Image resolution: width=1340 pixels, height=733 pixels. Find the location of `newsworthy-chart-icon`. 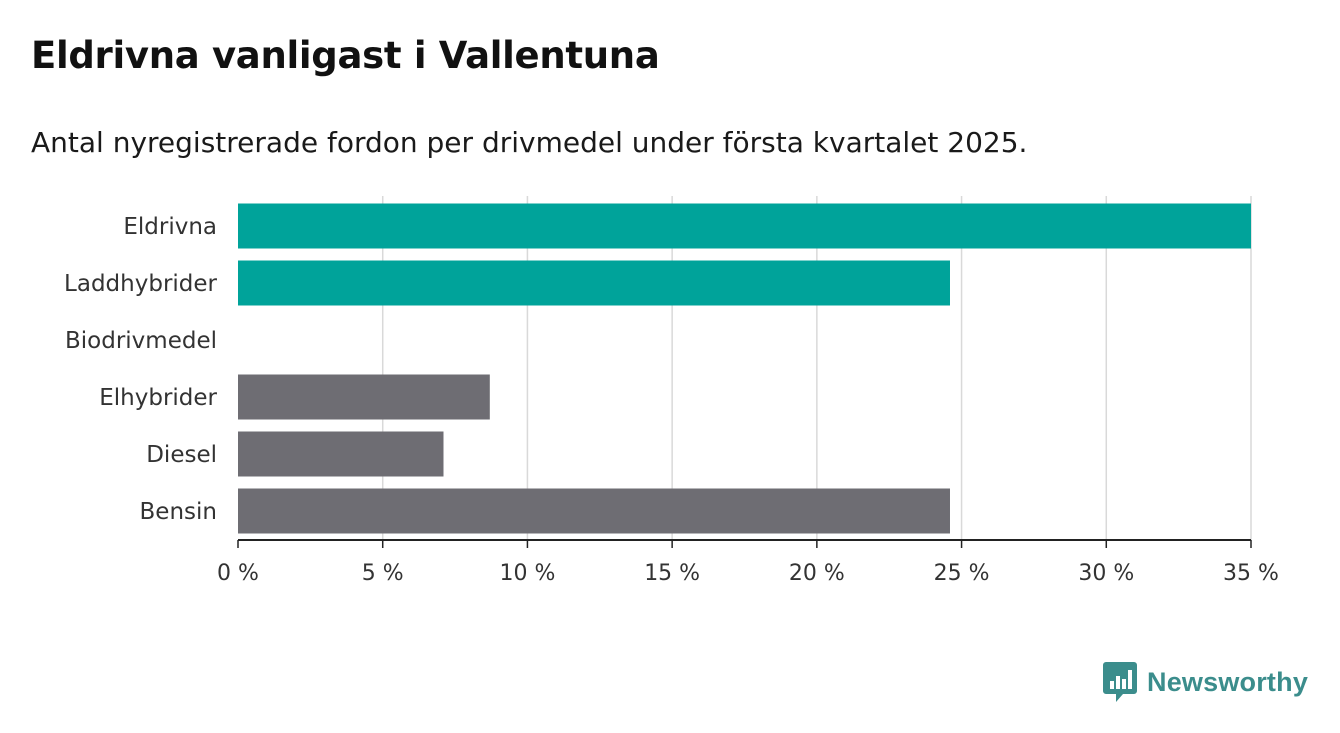

newsworthy-chart-icon is located at coordinates (1120, 682).